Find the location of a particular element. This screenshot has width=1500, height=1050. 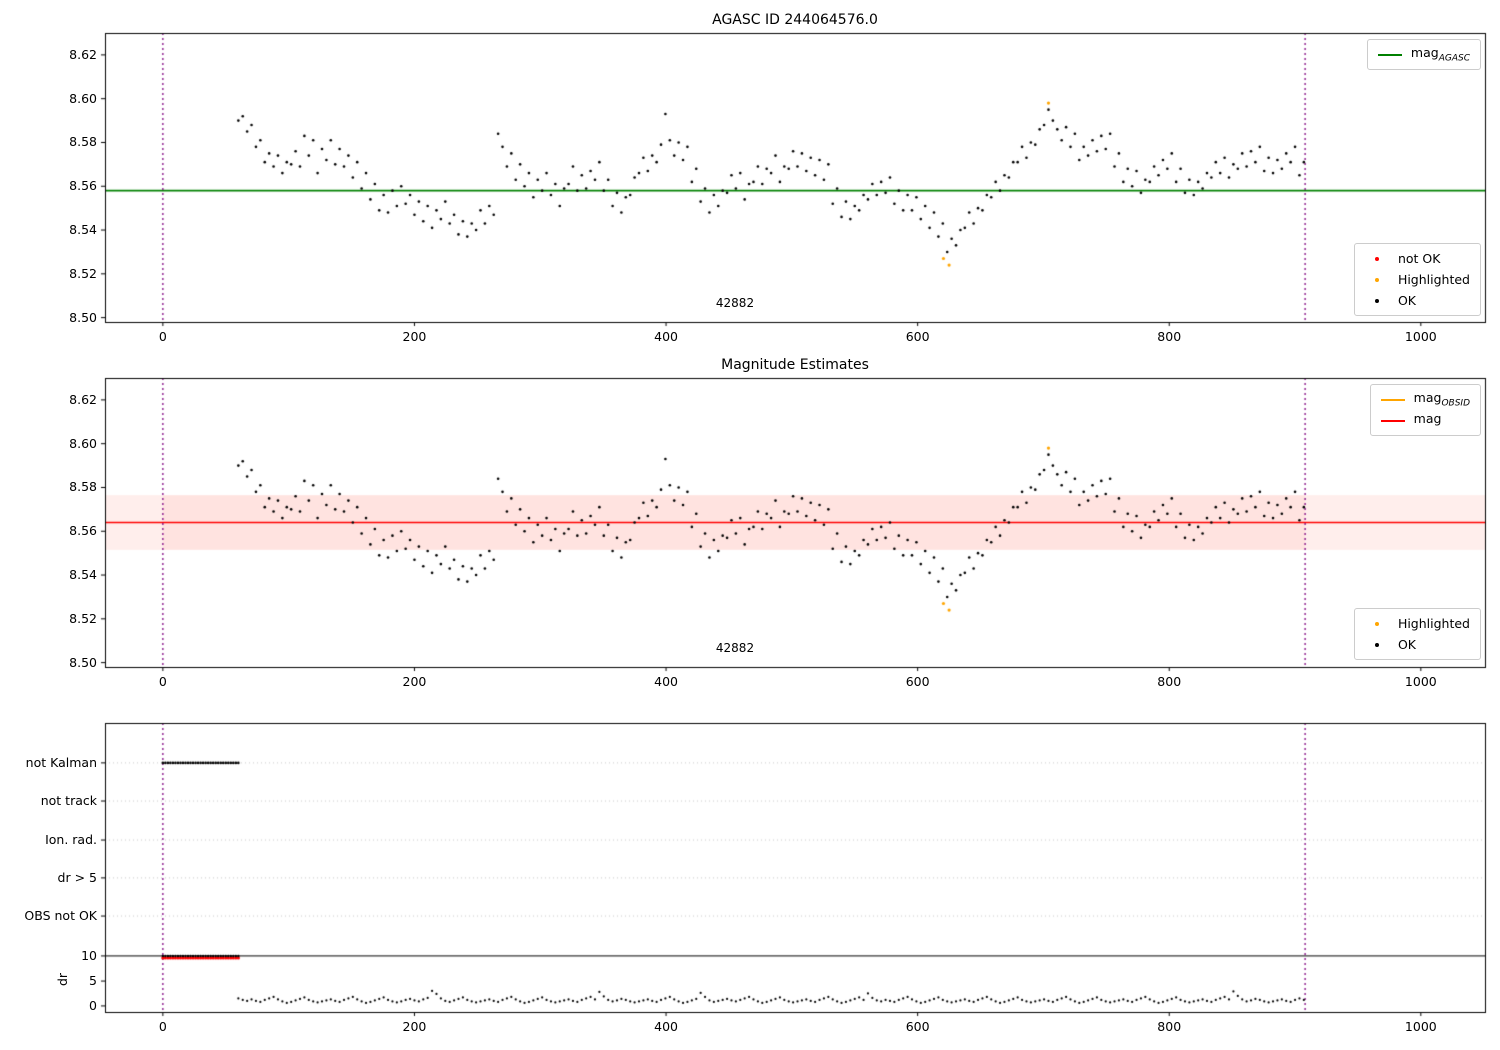

legend-entry: mag is located at coordinates (1425, 420).